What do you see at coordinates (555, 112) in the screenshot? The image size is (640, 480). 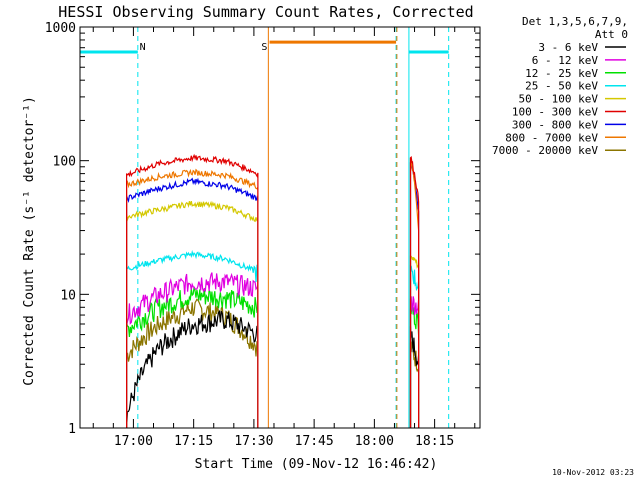 I see `legend-label-5: 100 - 300 keV` at bounding box center [555, 112].